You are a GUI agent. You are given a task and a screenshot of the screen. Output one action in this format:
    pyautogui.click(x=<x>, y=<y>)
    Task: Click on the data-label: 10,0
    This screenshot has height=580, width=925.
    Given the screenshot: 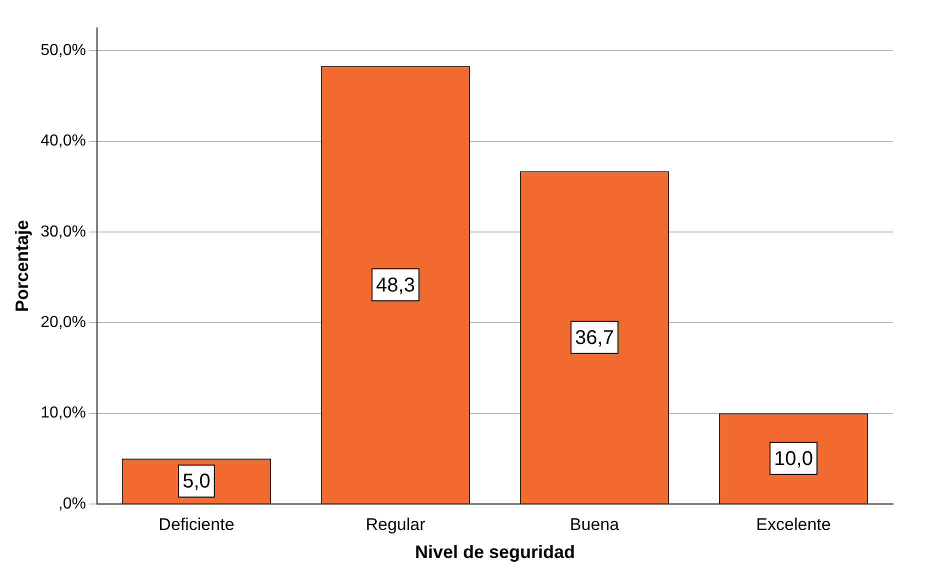 What is the action you would take?
    pyautogui.click(x=793, y=459)
    